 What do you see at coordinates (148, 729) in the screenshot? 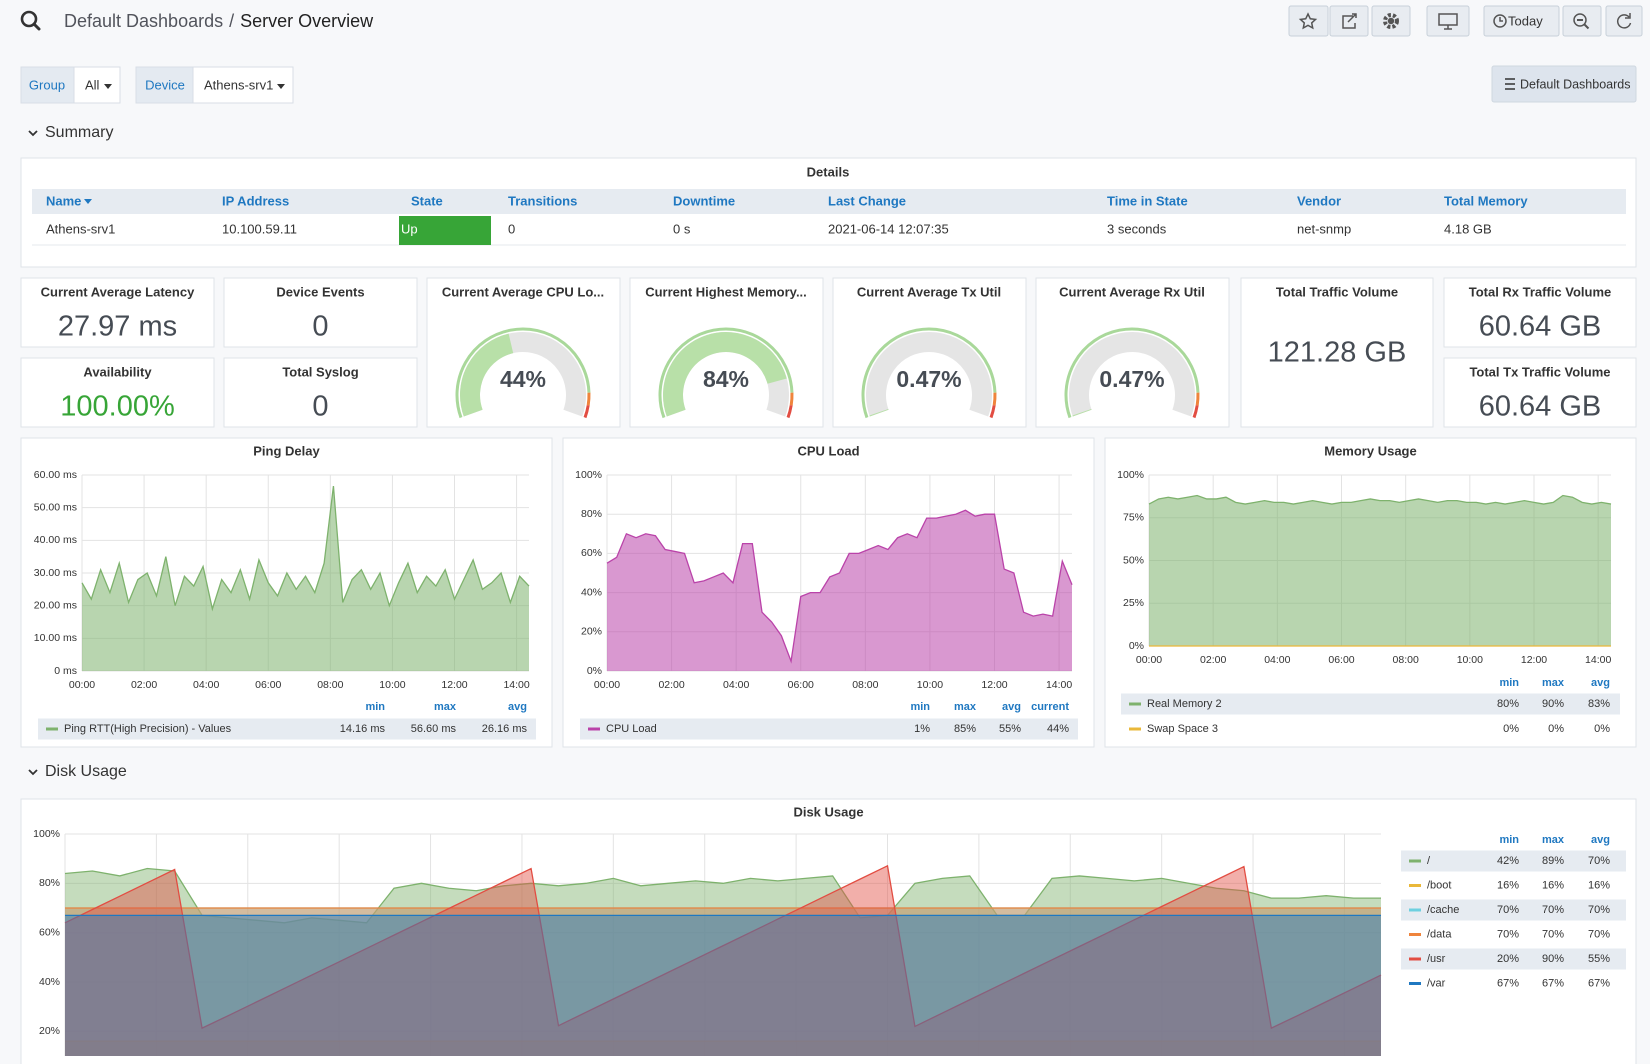
I see `legend-series-name: Ping RTT(High Precision) - Values` at bounding box center [148, 729].